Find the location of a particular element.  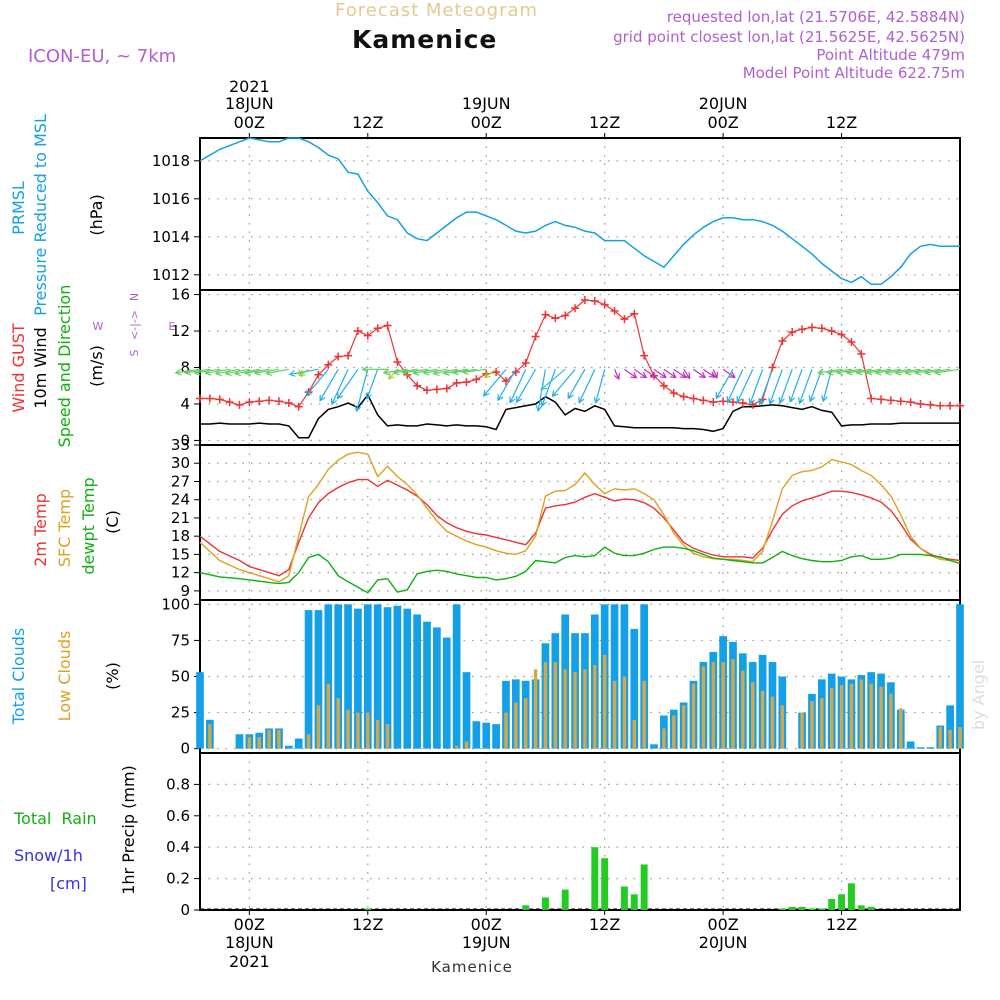

precip-labels: Total Rain Snow/1h [cm] 1hr Precip (mm) is located at coordinates (75, 830).